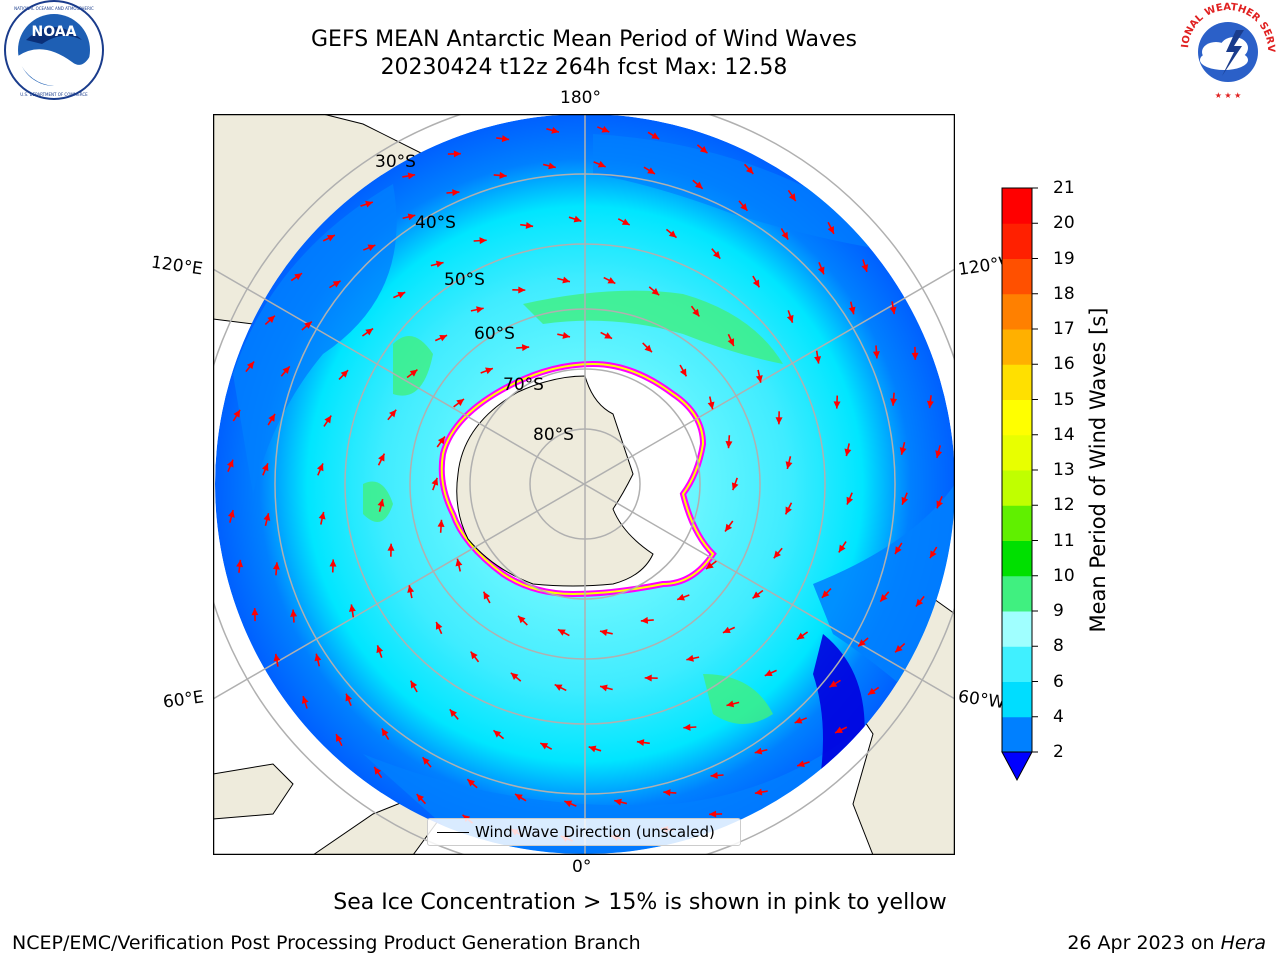 Image resolution: width=1280 pixels, height=960 pixels. Describe the element at coordinates (1064, 223) in the screenshot. I see `colorbar-tick-label: 20` at that location.